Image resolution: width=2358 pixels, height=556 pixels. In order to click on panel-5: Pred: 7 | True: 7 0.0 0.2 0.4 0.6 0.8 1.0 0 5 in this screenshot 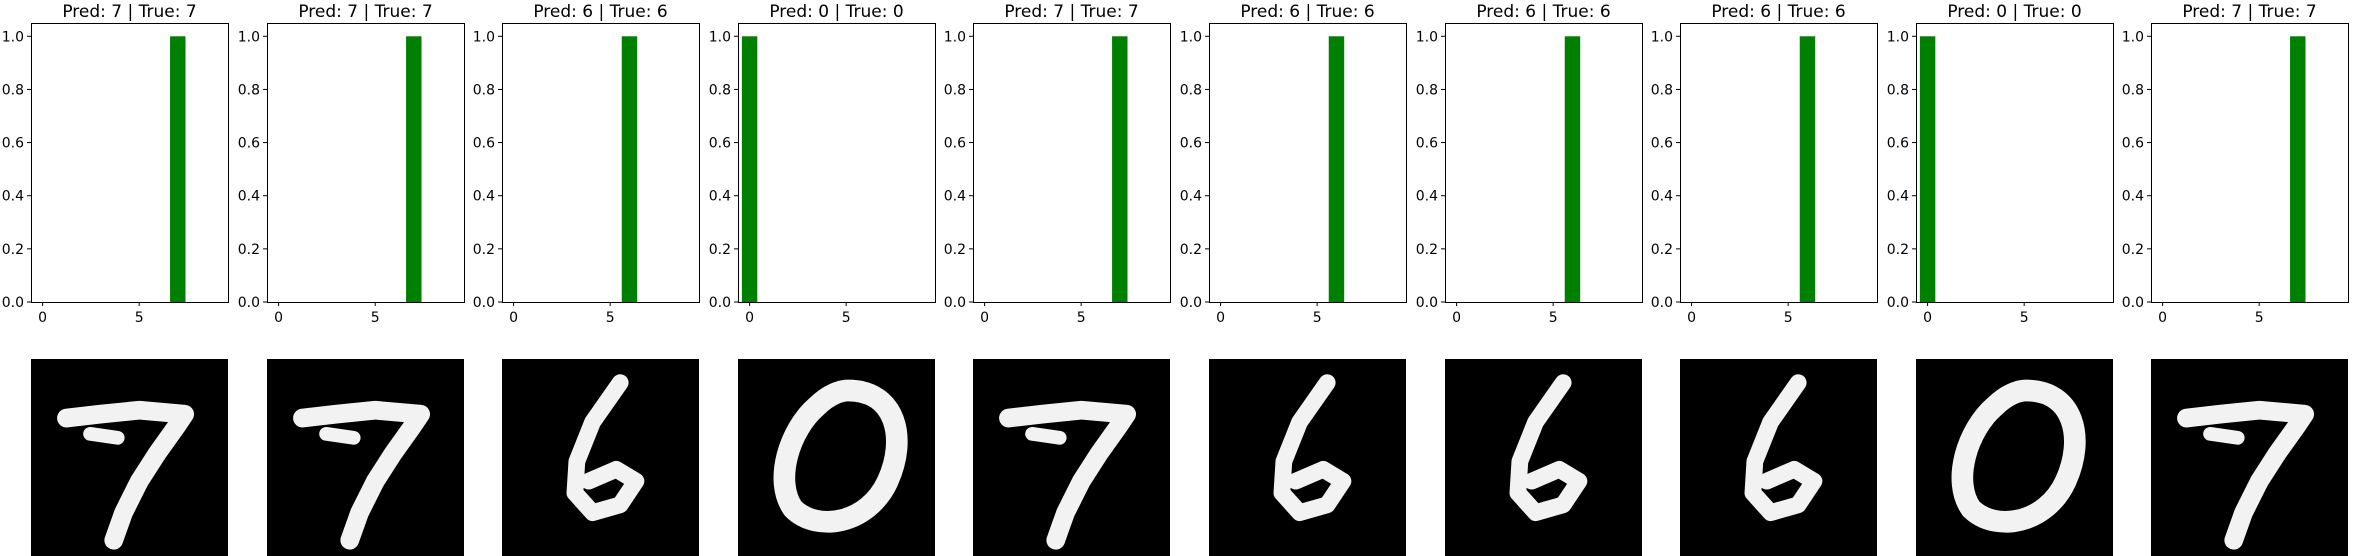, I will do `click(1057, 164)`.